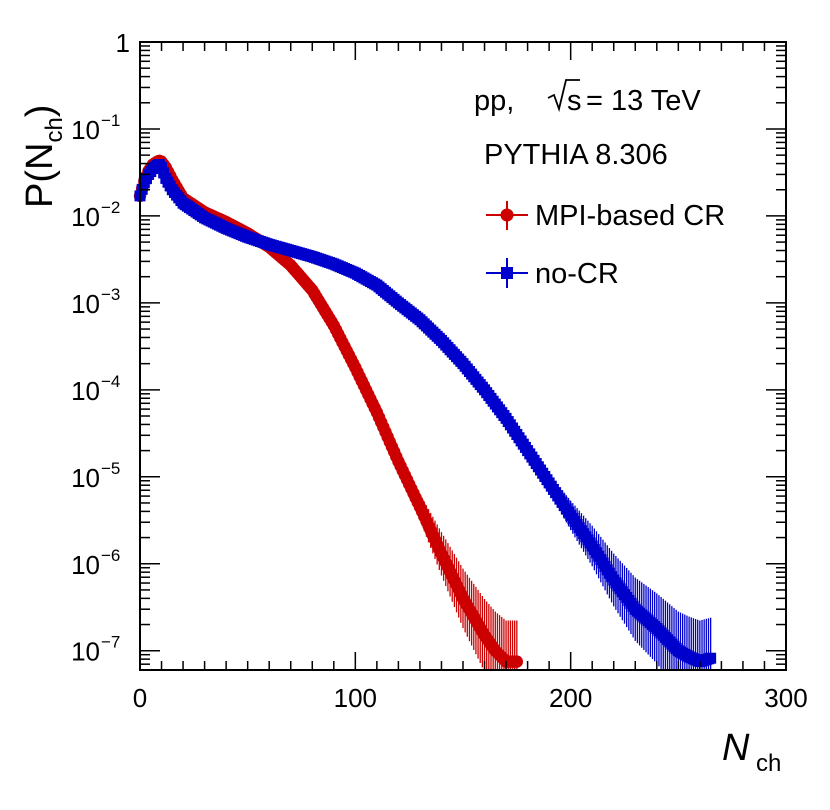 The height and width of the screenshot is (810, 830). Describe the element at coordinates (736, 748) in the screenshot. I see `x-axis-title: N` at that location.